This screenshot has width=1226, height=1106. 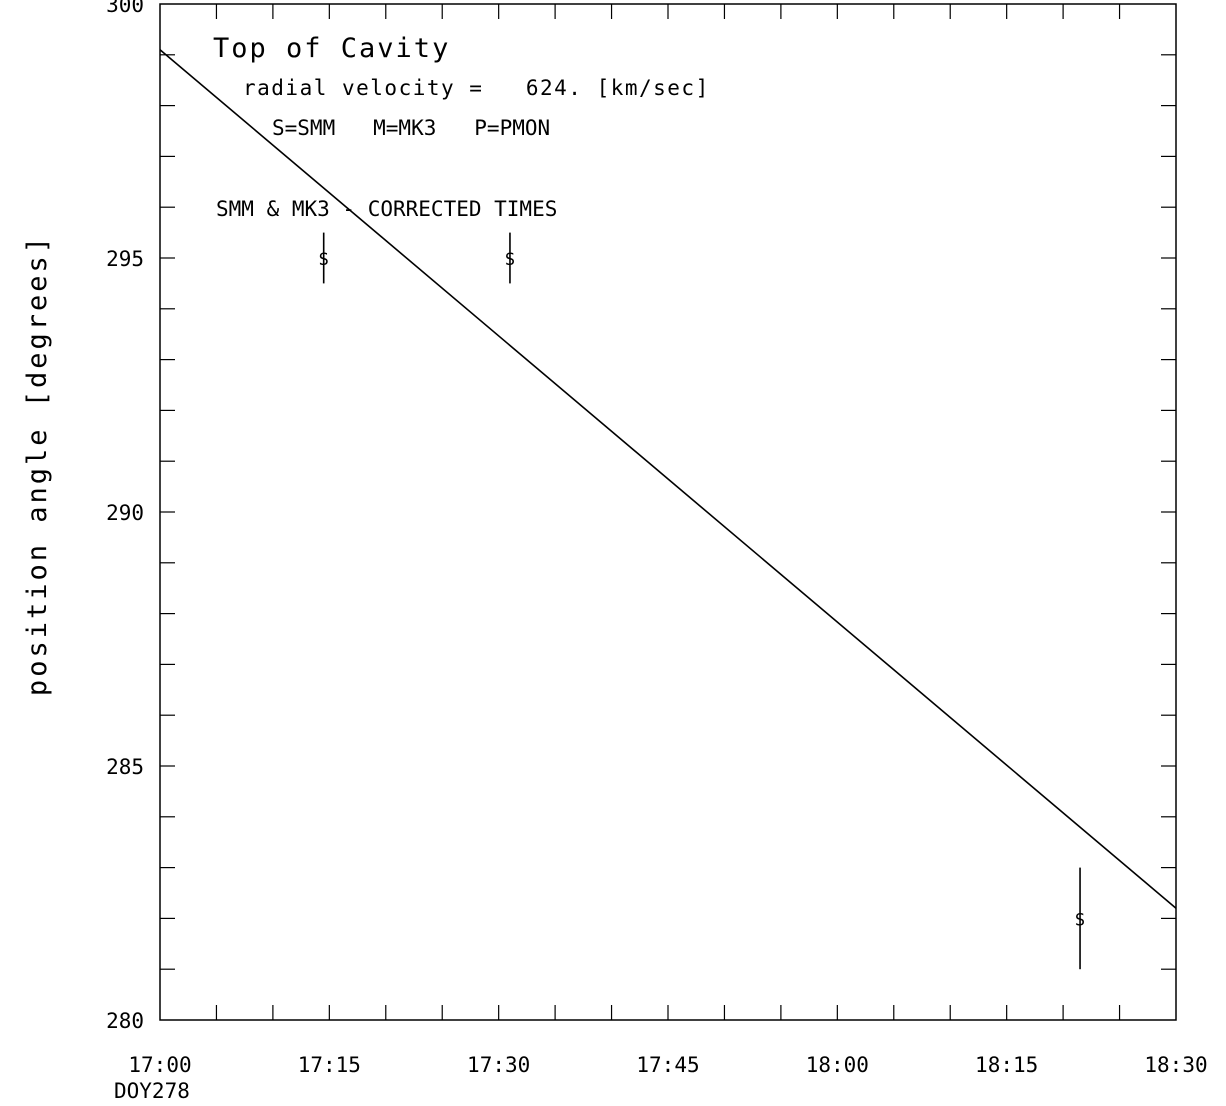 What do you see at coordinates (125, 8) in the screenshot?
I see `y-tick-label: 300` at bounding box center [125, 8].